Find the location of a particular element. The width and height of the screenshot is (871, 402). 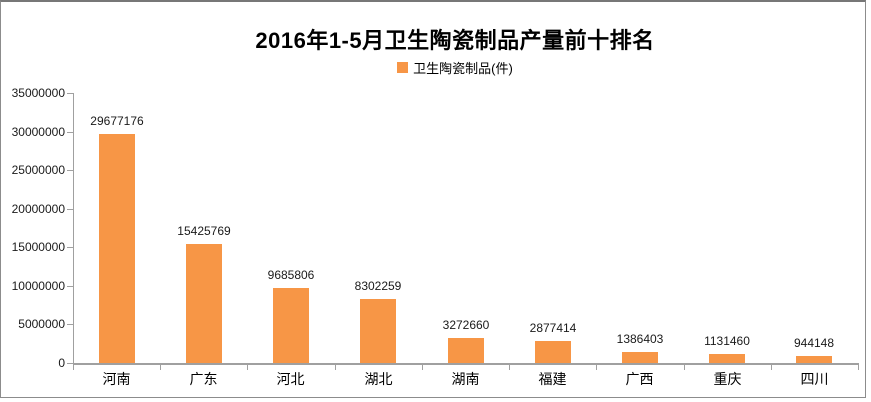

y-tick-label: 25000000 is located at coordinates (38, 170).